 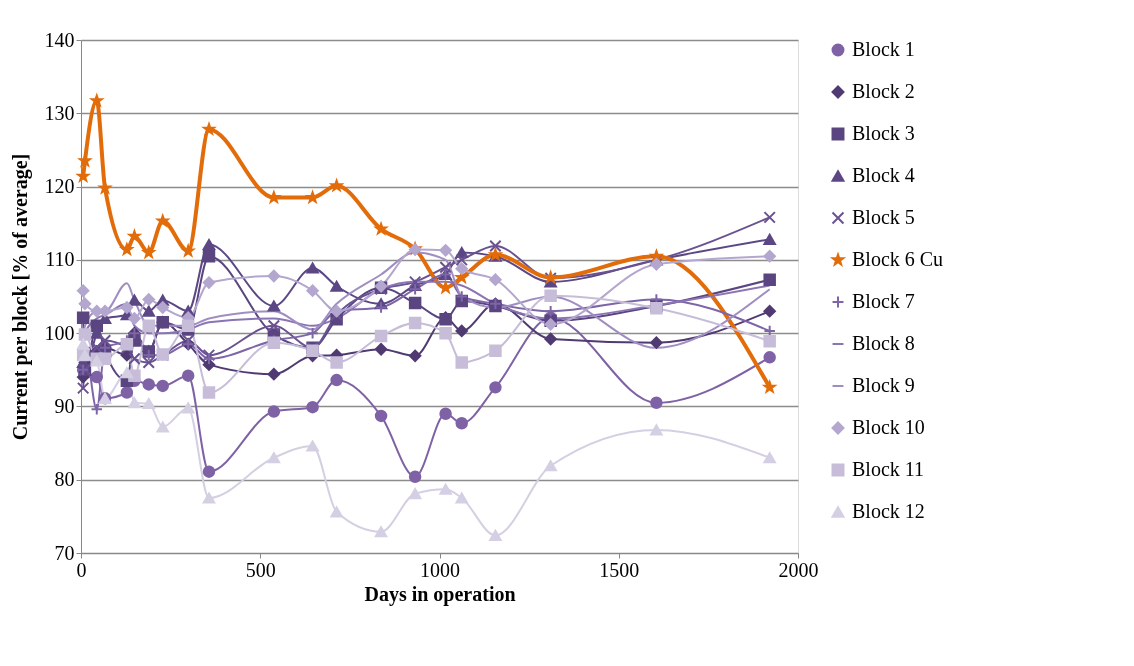 What do you see at coordinates (888, 511) in the screenshot?
I see `legend-label: Block 12` at bounding box center [888, 511].